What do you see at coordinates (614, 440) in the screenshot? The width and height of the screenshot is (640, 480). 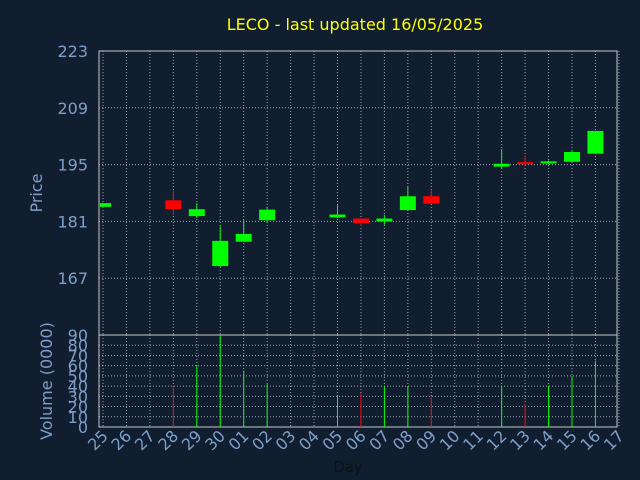 I see `day-tick-label: 17` at bounding box center [614, 440].